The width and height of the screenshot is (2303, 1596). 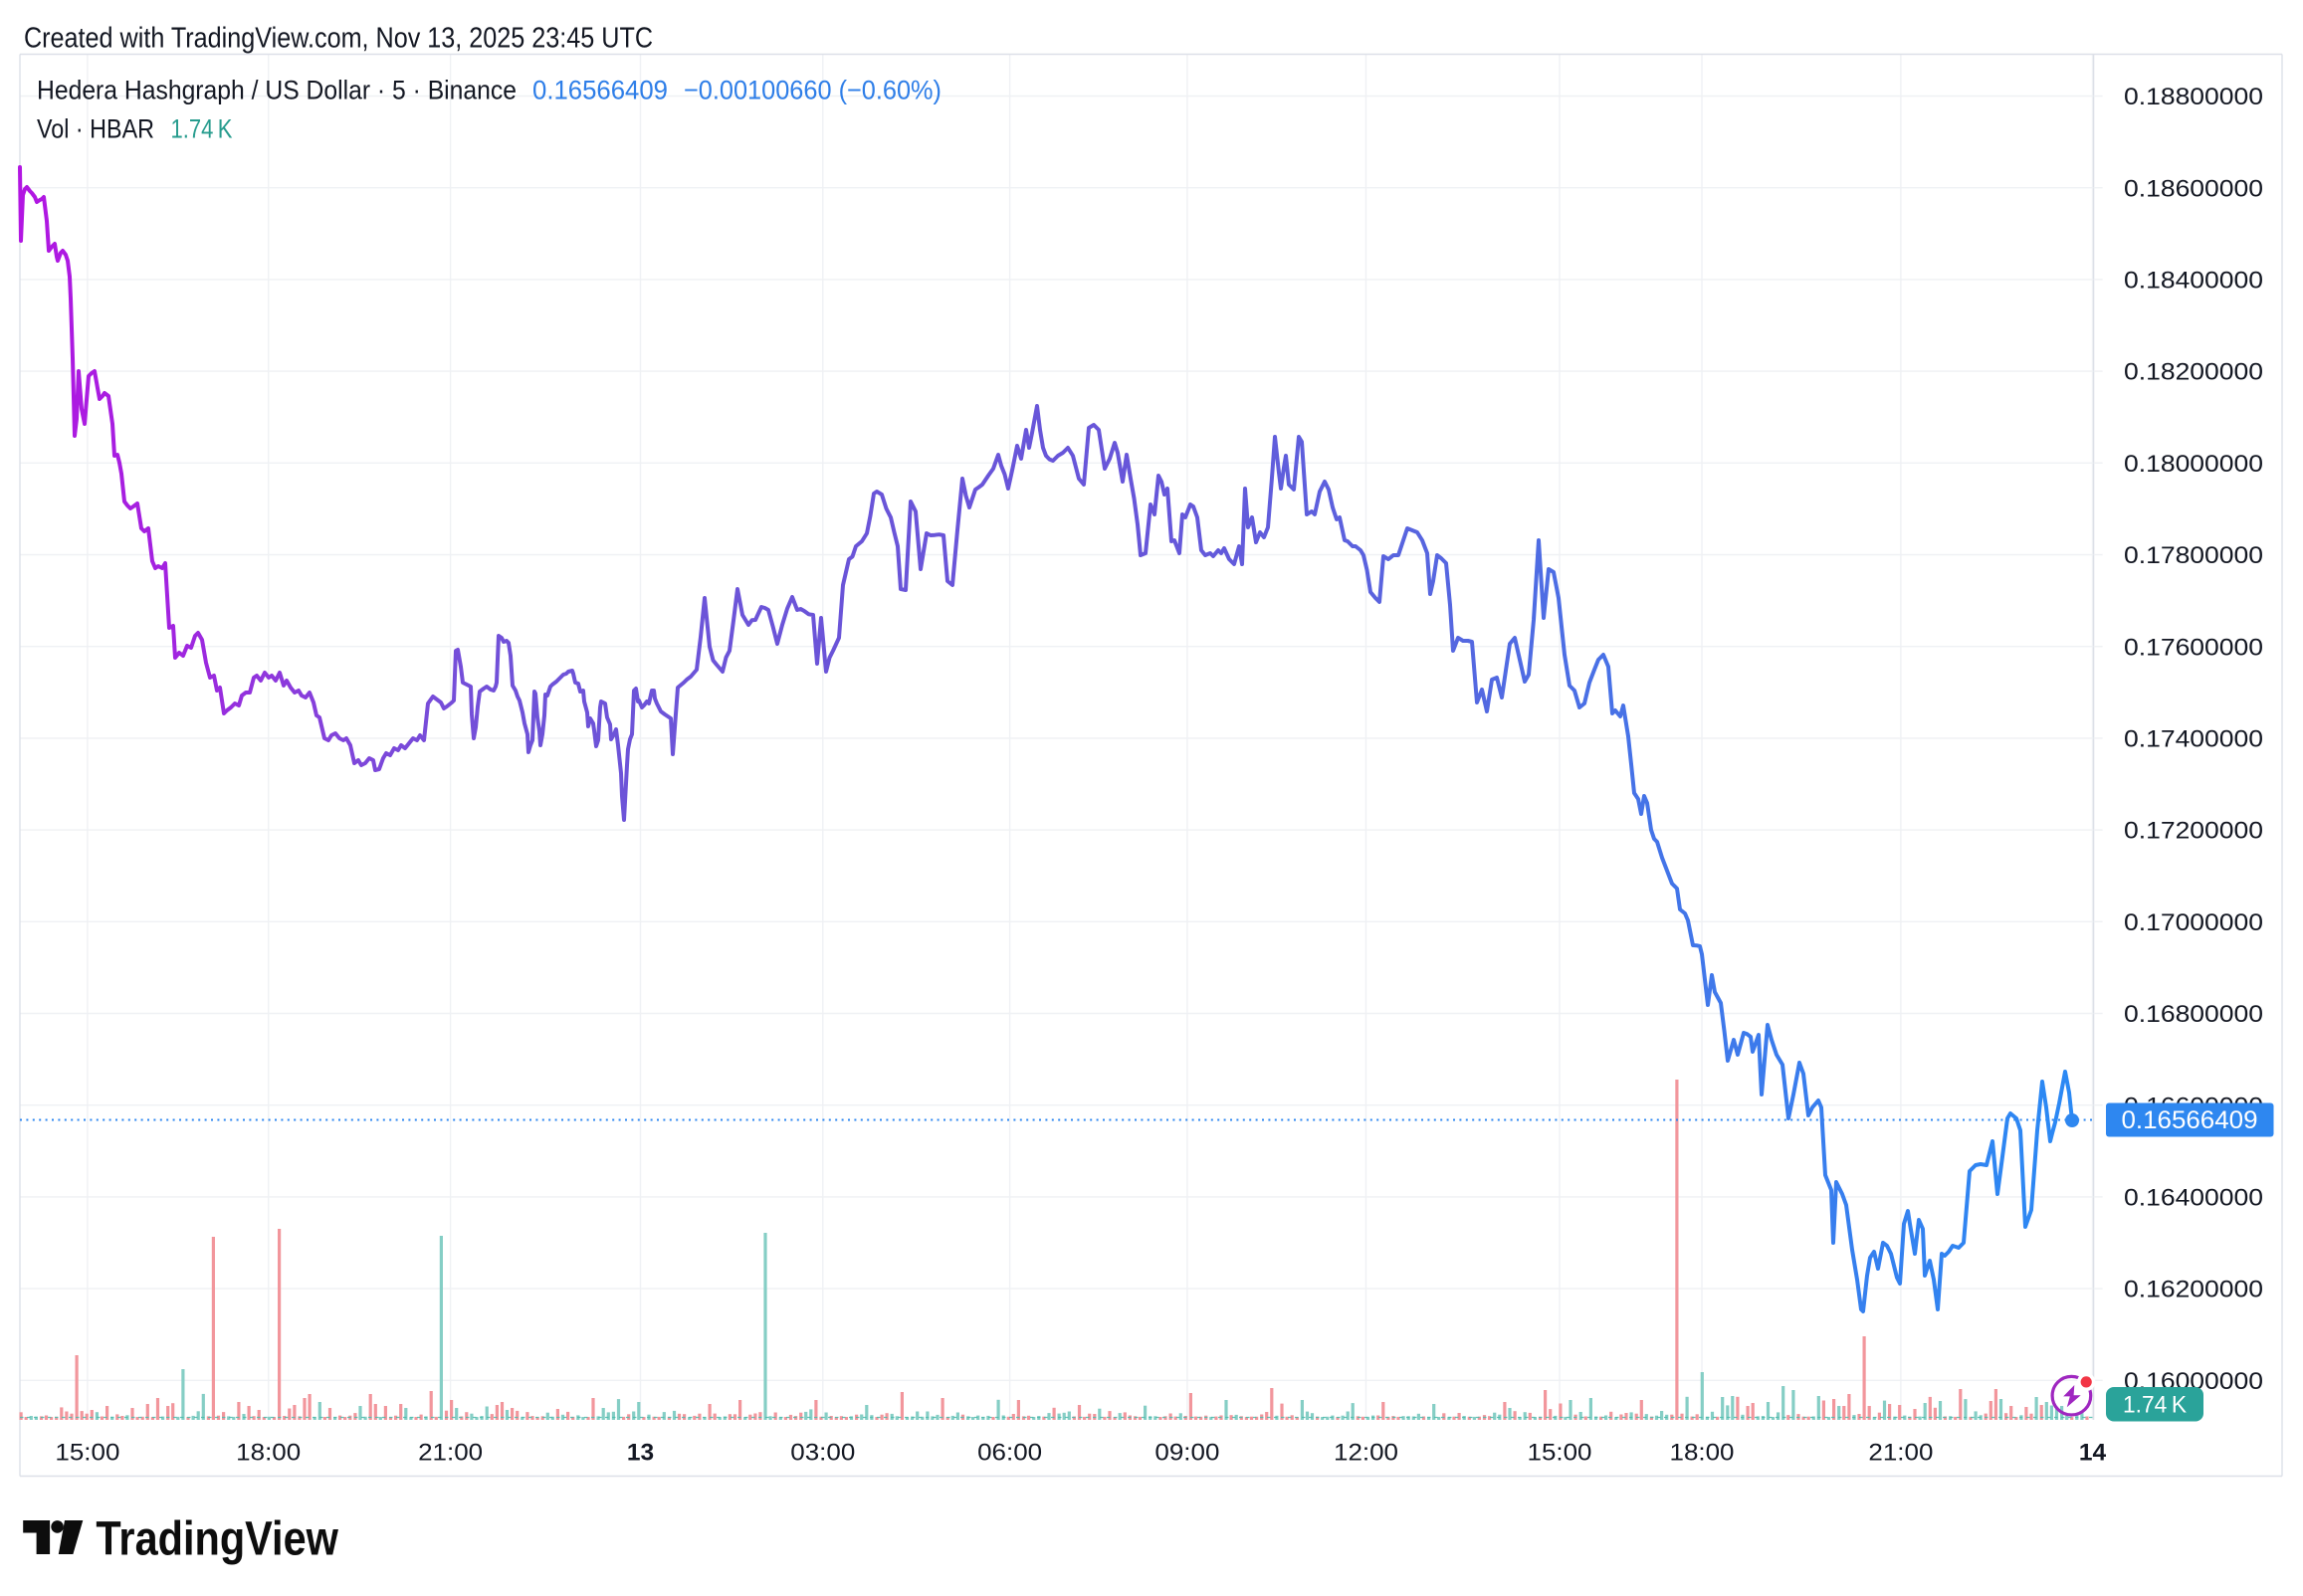 I want to click on svg-text: 0.17600000, so click(x=2194, y=647).